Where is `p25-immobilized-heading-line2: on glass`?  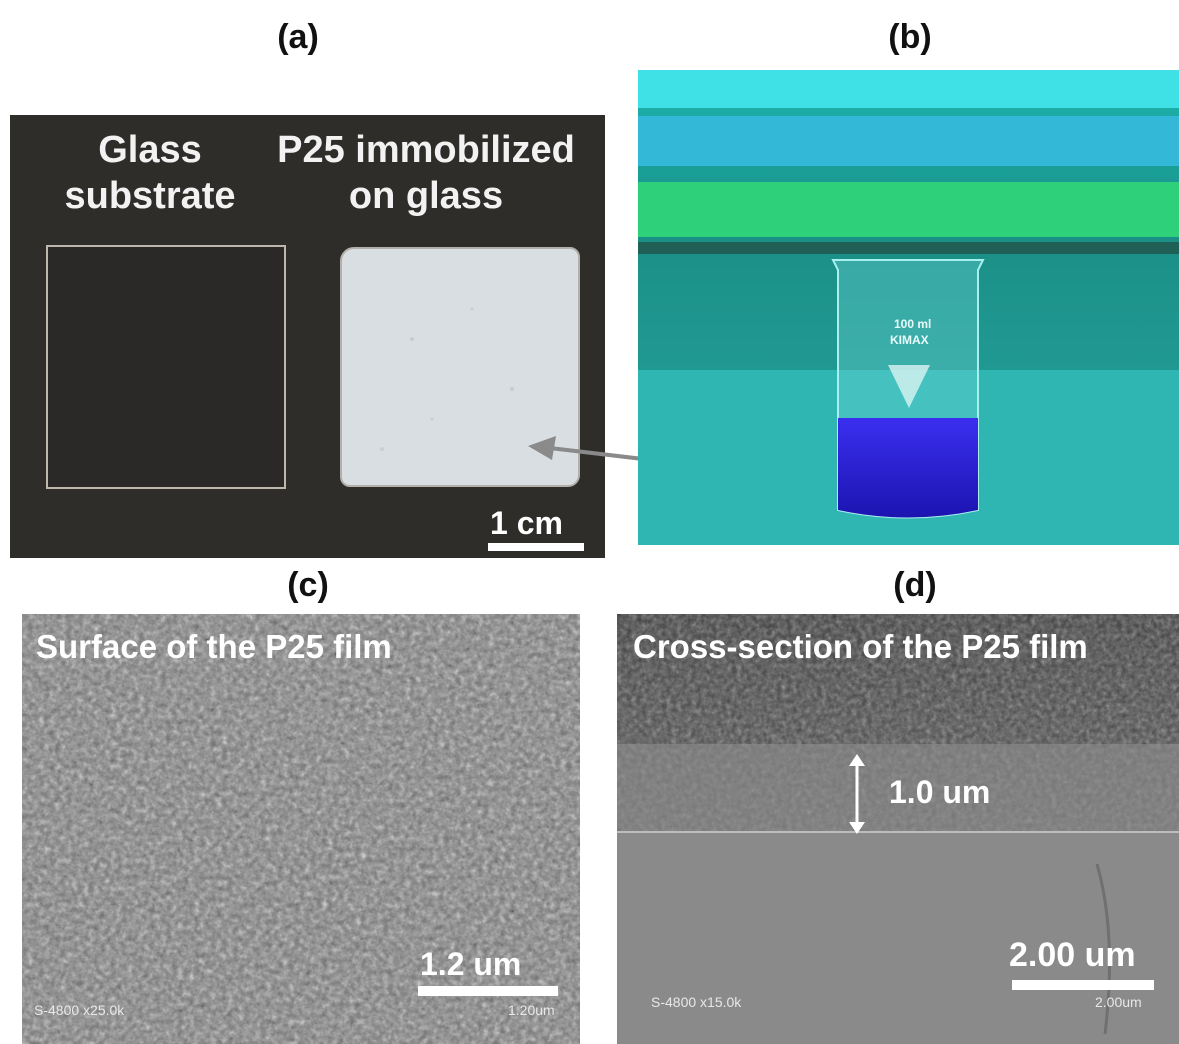 p25-immobilized-heading-line2: on glass is located at coordinates (426, 196).